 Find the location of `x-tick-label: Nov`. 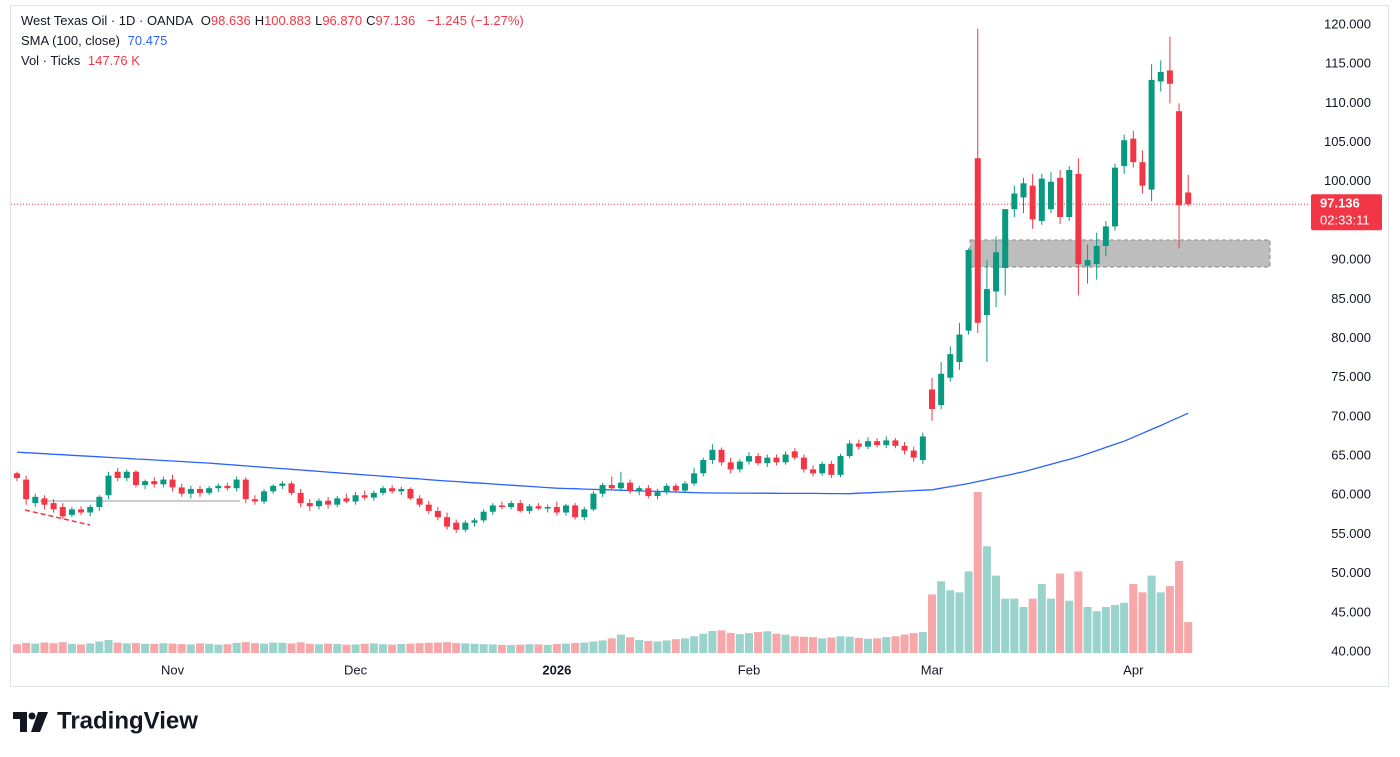

x-tick-label: Nov is located at coordinates (173, 669).